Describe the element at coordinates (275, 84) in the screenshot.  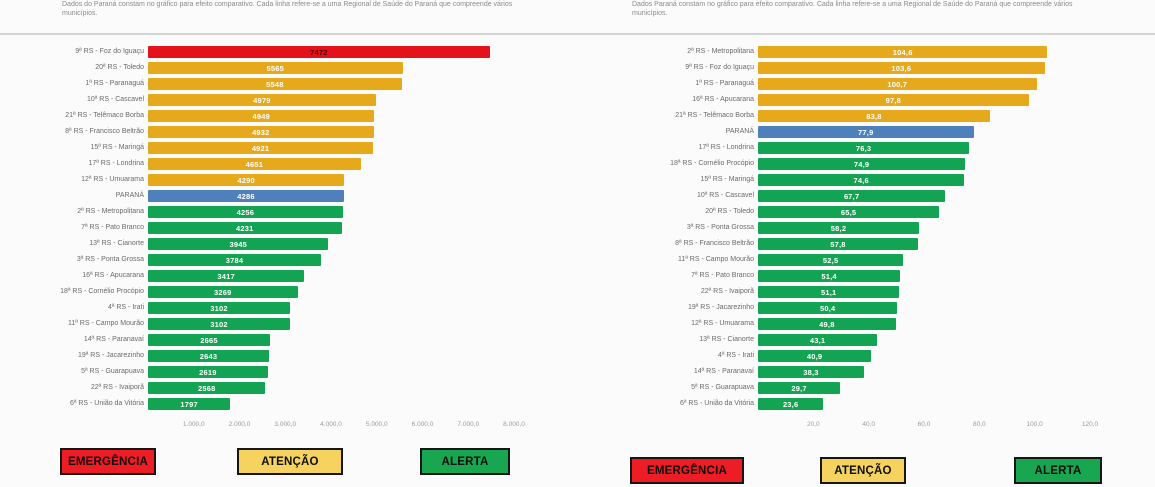
I see `bar-yellow: 5548` at that location.